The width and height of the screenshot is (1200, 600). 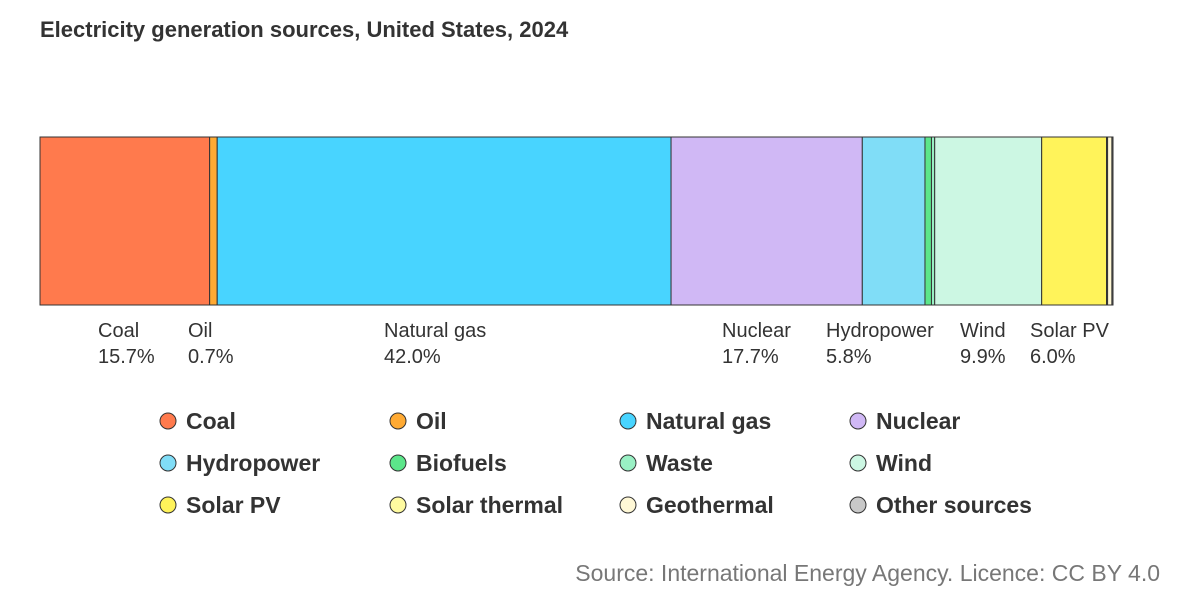 What do you see at coordinates (628, 421) in the screenshot?
I see `legend-marker-natural-gas` at bounding box center [628, 421].